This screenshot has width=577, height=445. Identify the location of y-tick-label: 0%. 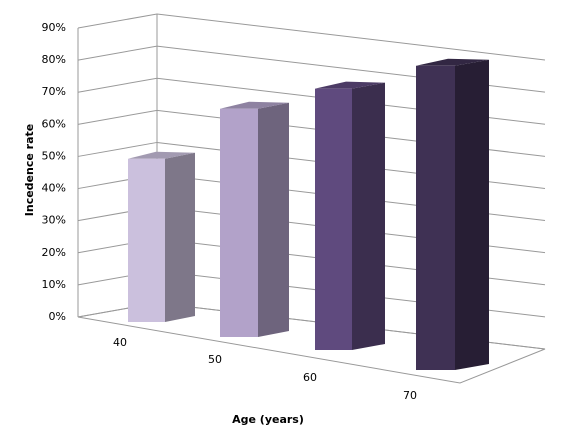
(57, 316).